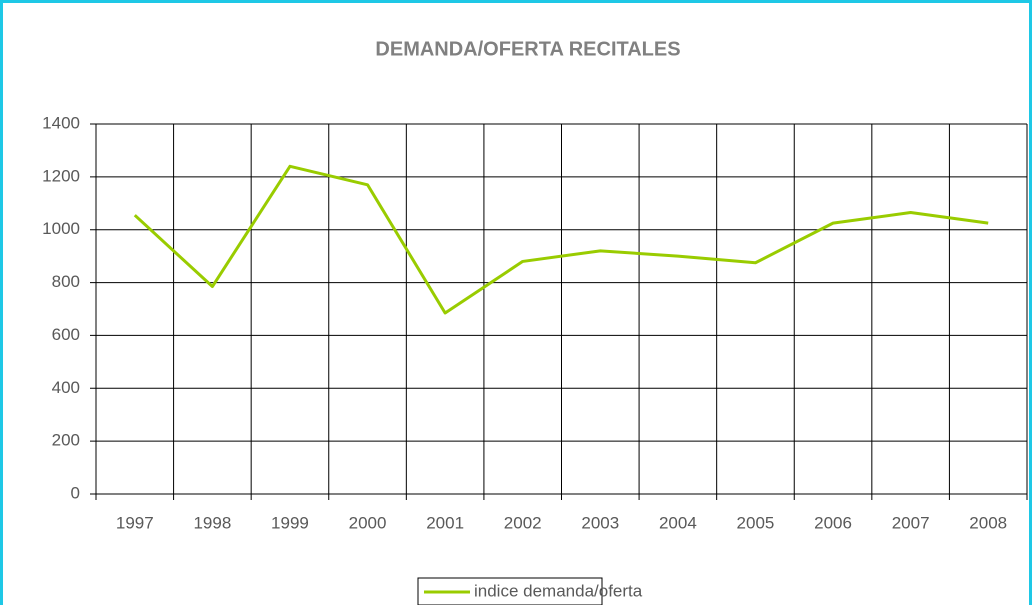 This screenshot has height=605, width=1032. I want to click on x-tick-label: 2003, so click(600, 522).